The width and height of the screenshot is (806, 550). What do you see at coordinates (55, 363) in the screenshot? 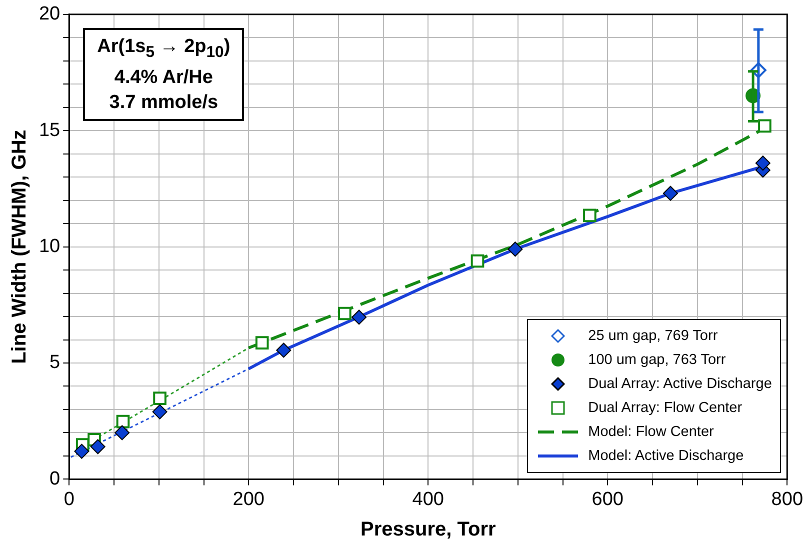
I see `y-tick-label: 5` at bounding box center [55, 363].